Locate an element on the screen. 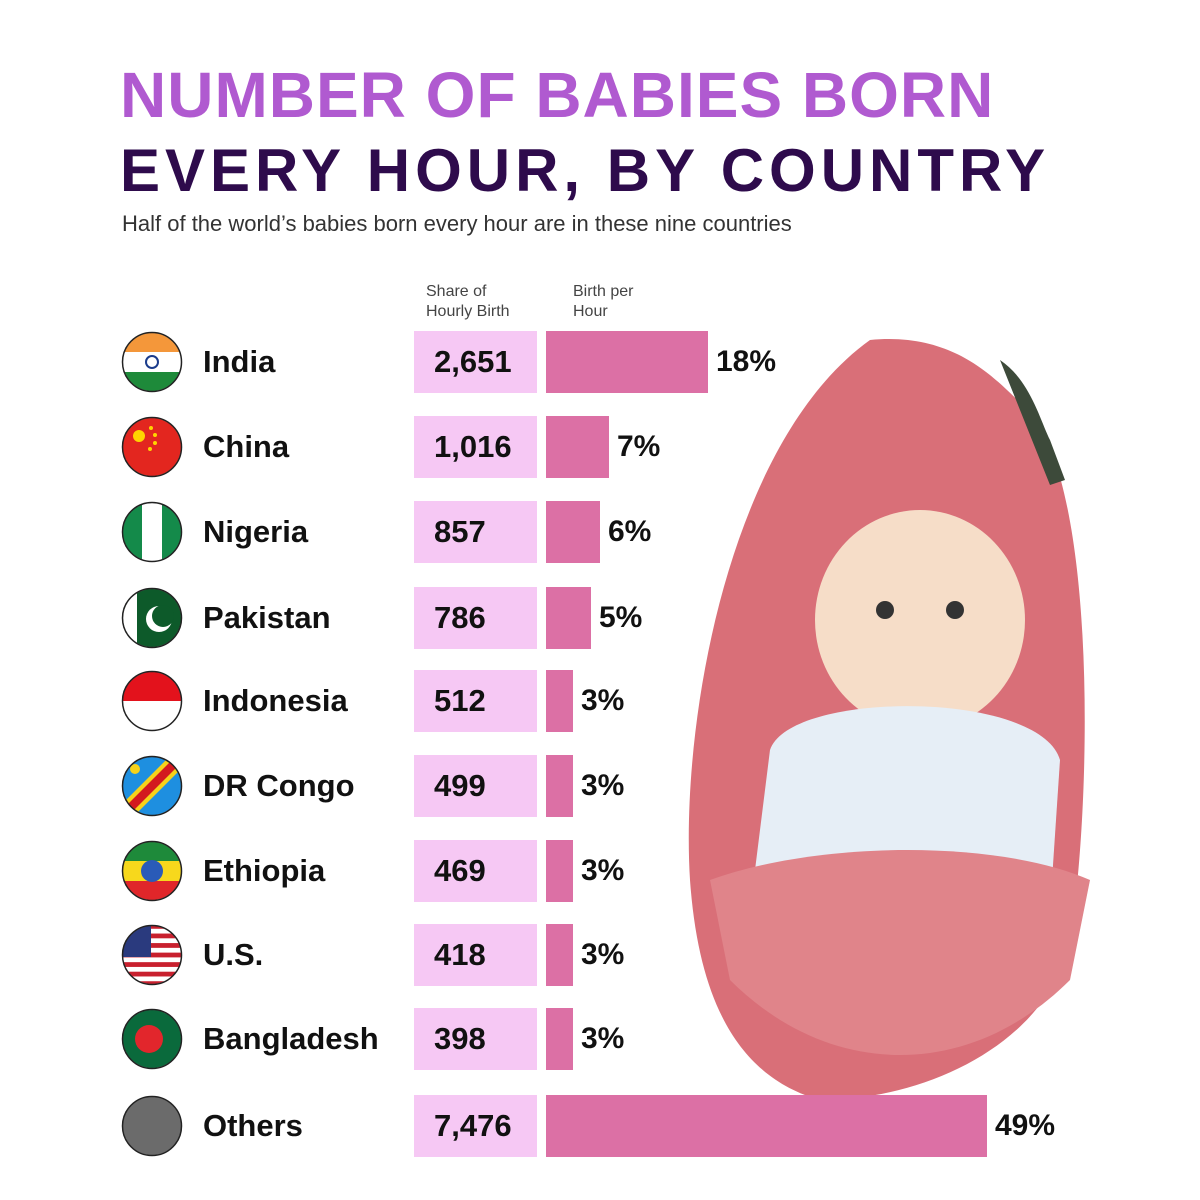 The image size is (1200, 1200). country-label: Bangladesh is located at coordinates (291, 1038).